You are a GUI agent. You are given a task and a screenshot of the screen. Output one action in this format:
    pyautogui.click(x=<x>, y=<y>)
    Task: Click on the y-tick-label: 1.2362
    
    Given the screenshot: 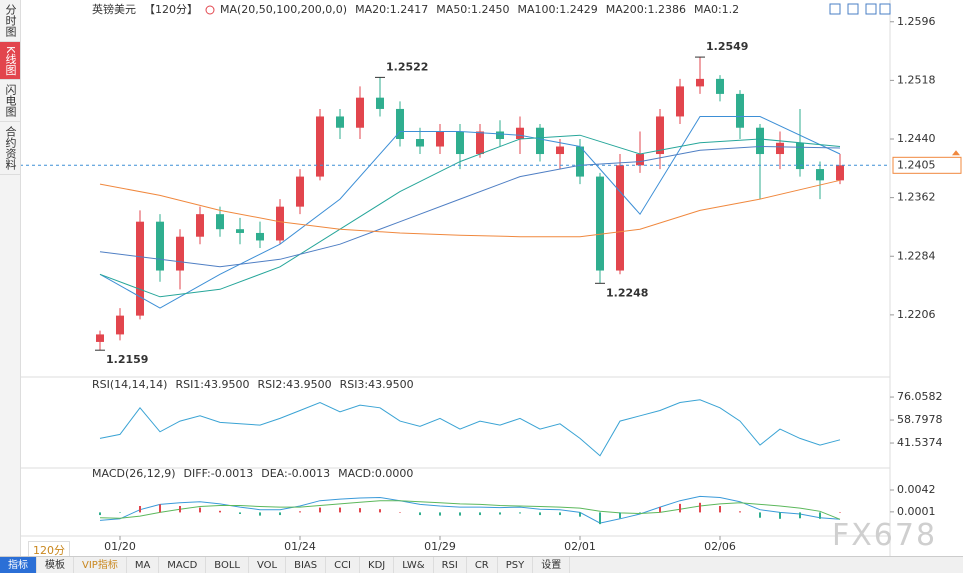 What is the action you would take?
    pyautogui.click(x=916, y=197)
    